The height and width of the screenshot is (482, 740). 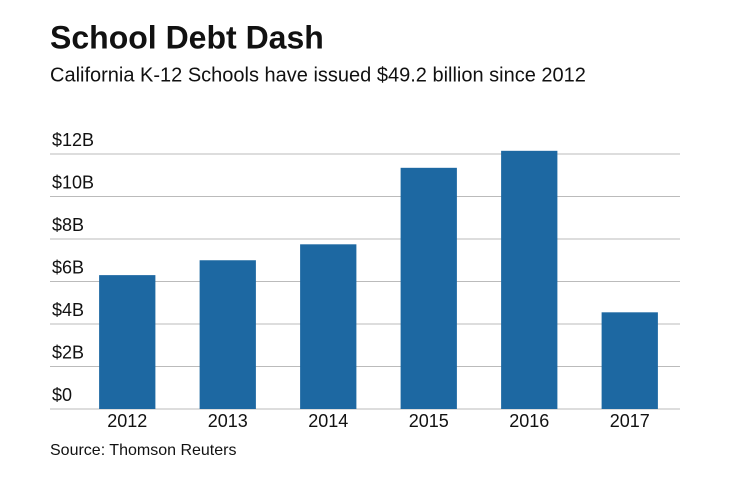 I want to click on source: Source: Thomson Reuters, so click(x=143, y=450).